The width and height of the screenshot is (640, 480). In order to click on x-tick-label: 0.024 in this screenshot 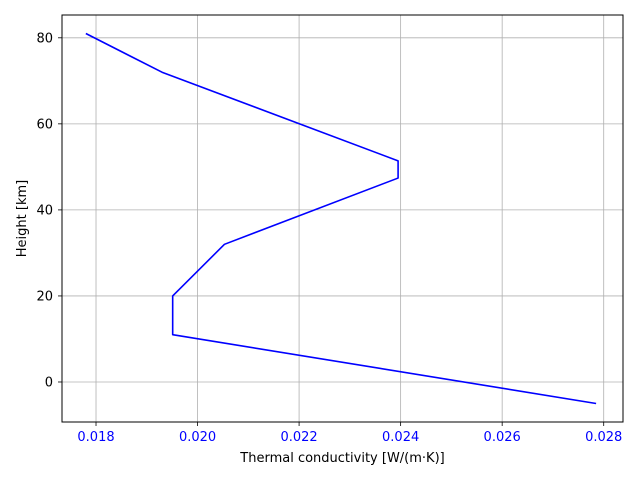, I will do `click(400, 437)`.